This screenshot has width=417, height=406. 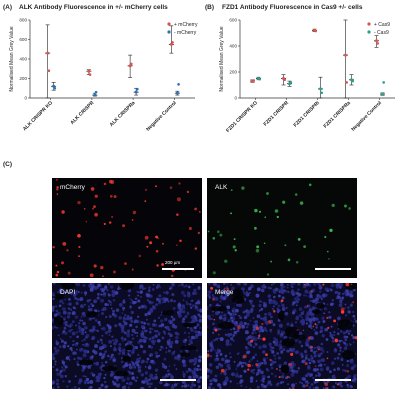 I want to click on micrograph-label: DAPI, so click(x=68, y=292).